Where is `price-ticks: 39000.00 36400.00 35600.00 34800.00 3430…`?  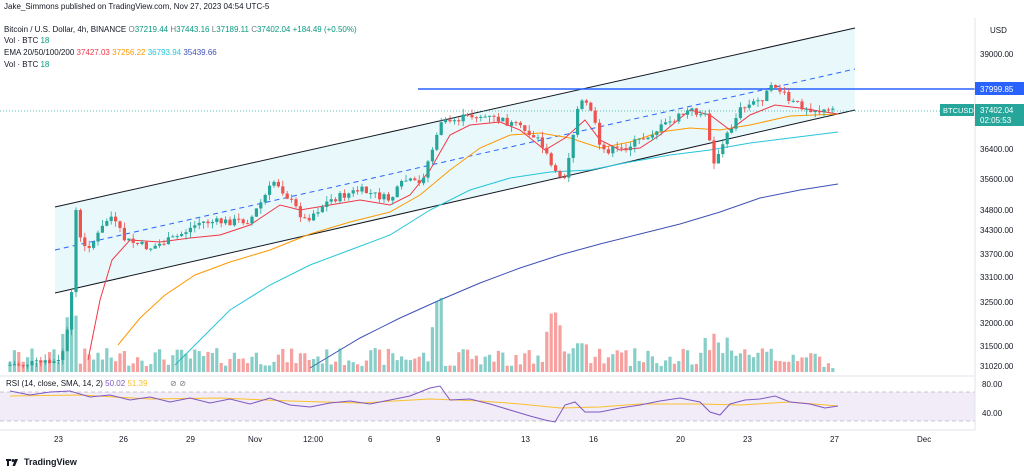
price-ticks: 39000.00 36400.00 35600.00 34800.00 3430… is located at coordinates (997, 234).